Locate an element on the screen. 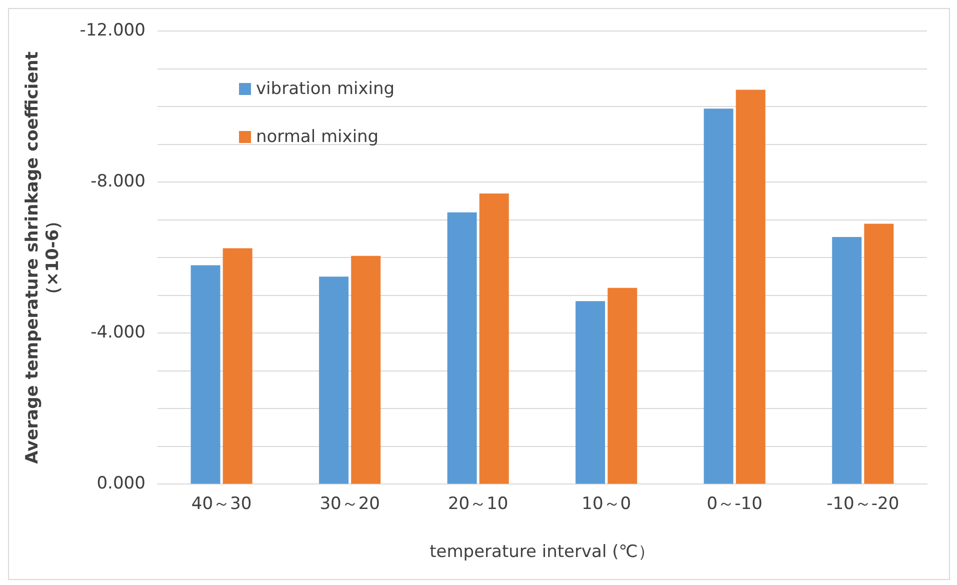 The height and width of the screenshot is (585, 957). x-tick-label: 10～0 is located at coordinates (607, 504).